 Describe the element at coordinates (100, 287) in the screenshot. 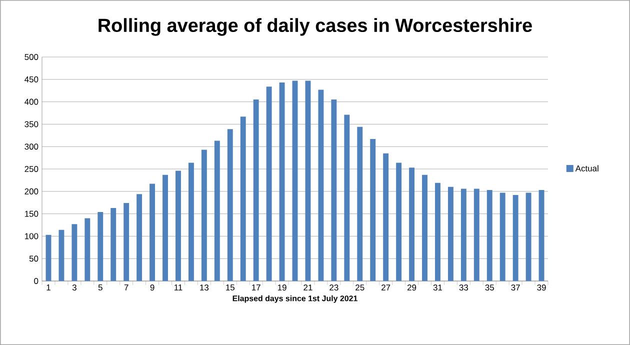

I see `x-tick-label: 5` at that location.